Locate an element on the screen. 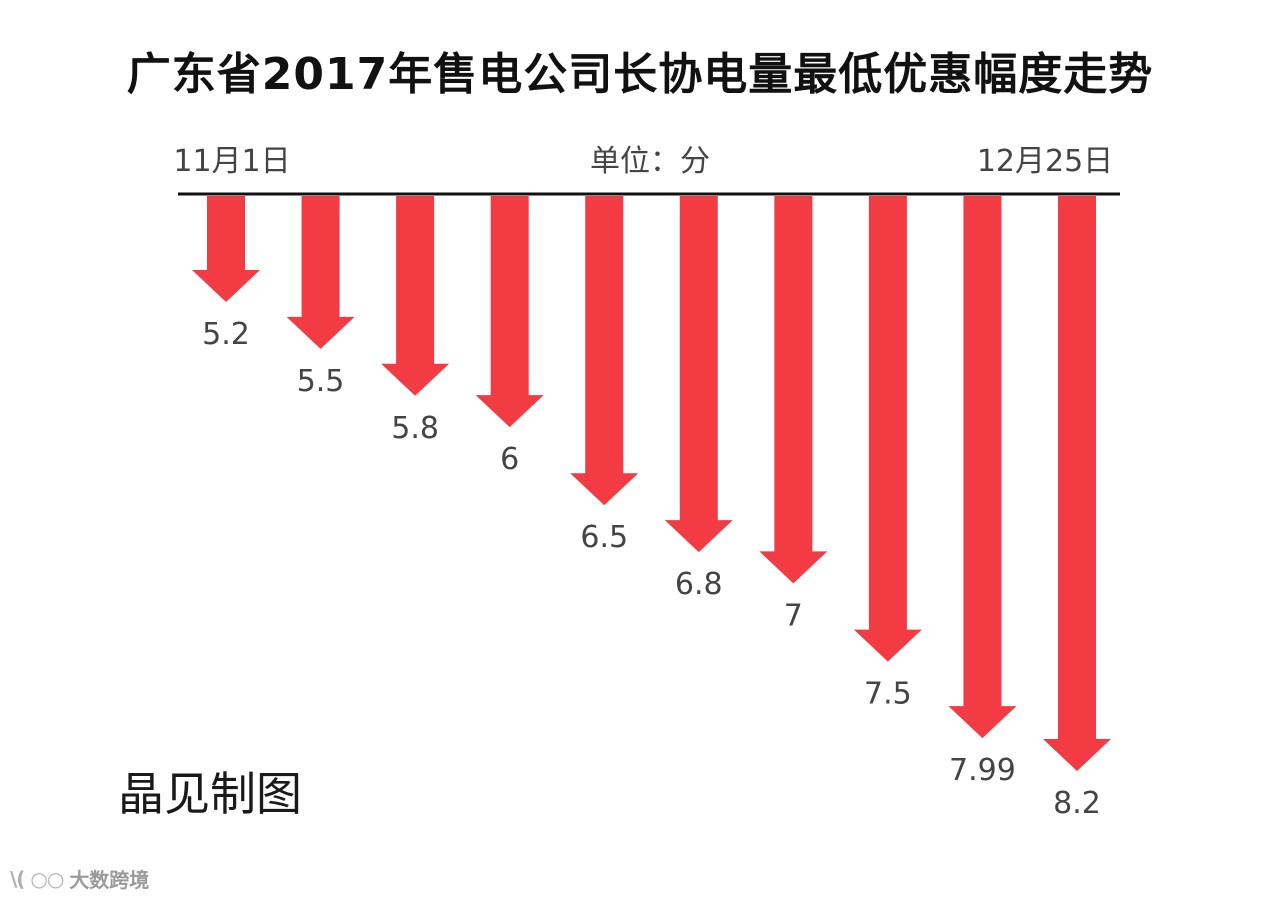 The height and width of the screenshot is (905, 1280). value-label-2: 5.5 is located at coordinates (321, 381).